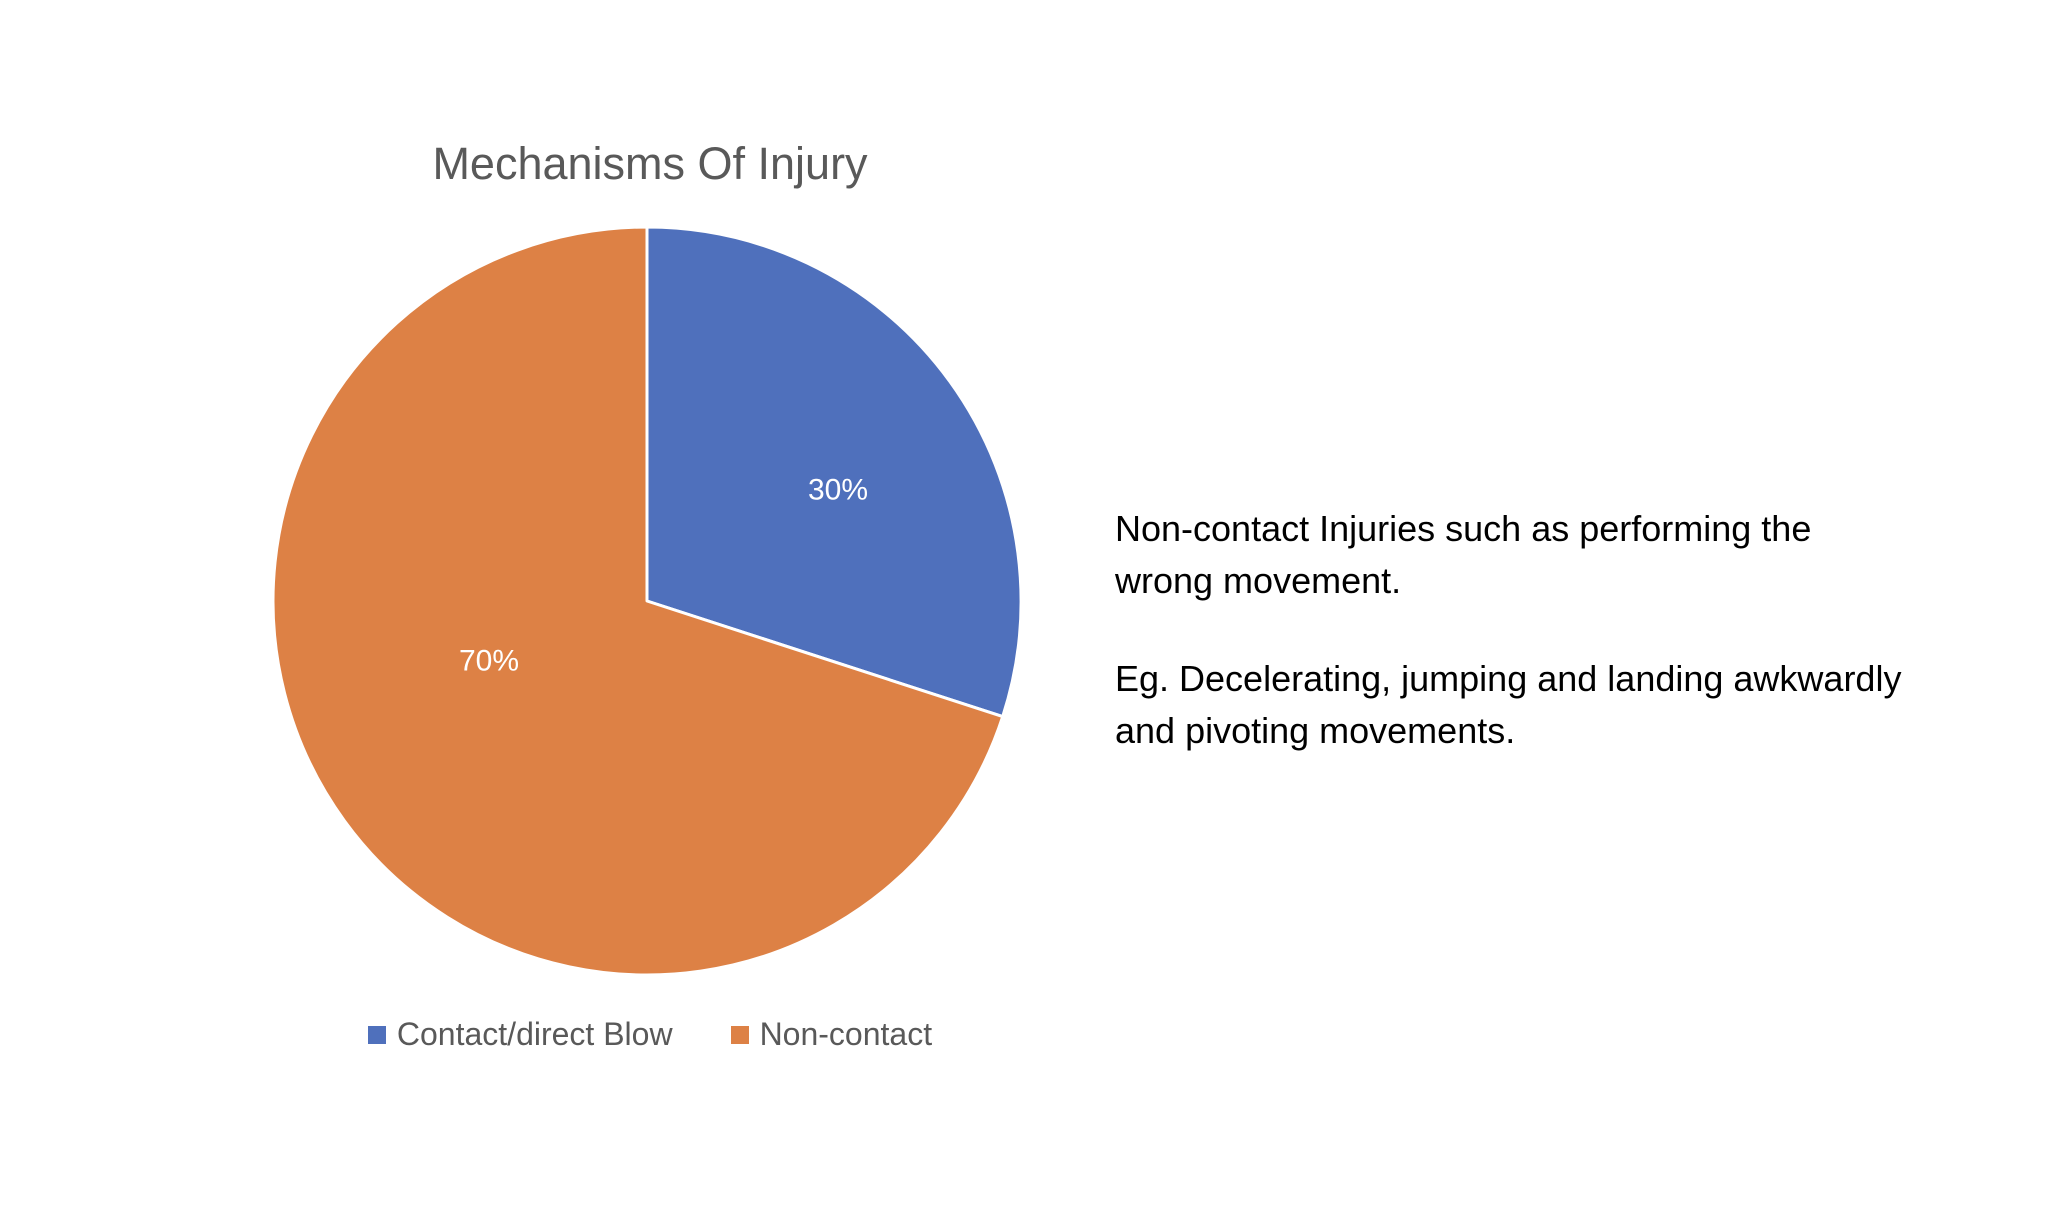 The height and width of the screenshot is (1228, 2048). What do you see at coordinates (838, 490) in the screenshot?
I see `pie-data-label-contact: 30%` at bounding box center [838, 490].